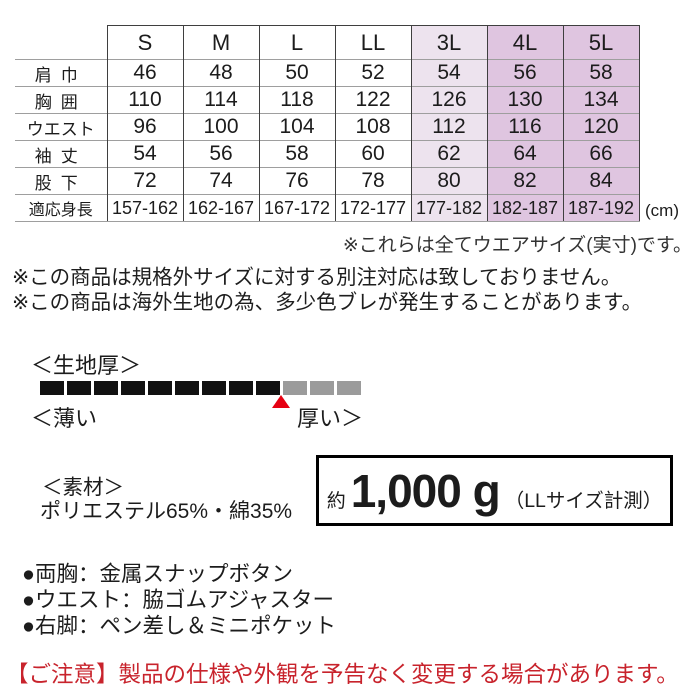 The height and width of the screenshot is (700, 700). Describe the element at coordinates (220, 208) in the screenshot. I see `size-cell: 162-167` at that location.